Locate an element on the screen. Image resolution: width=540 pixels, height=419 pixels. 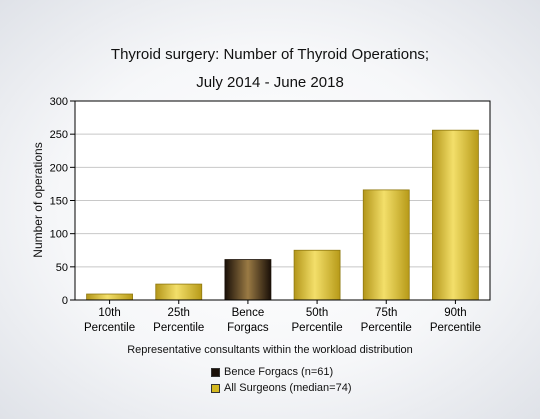
y-tick-label: 0 is located at coordinates (65, 301).